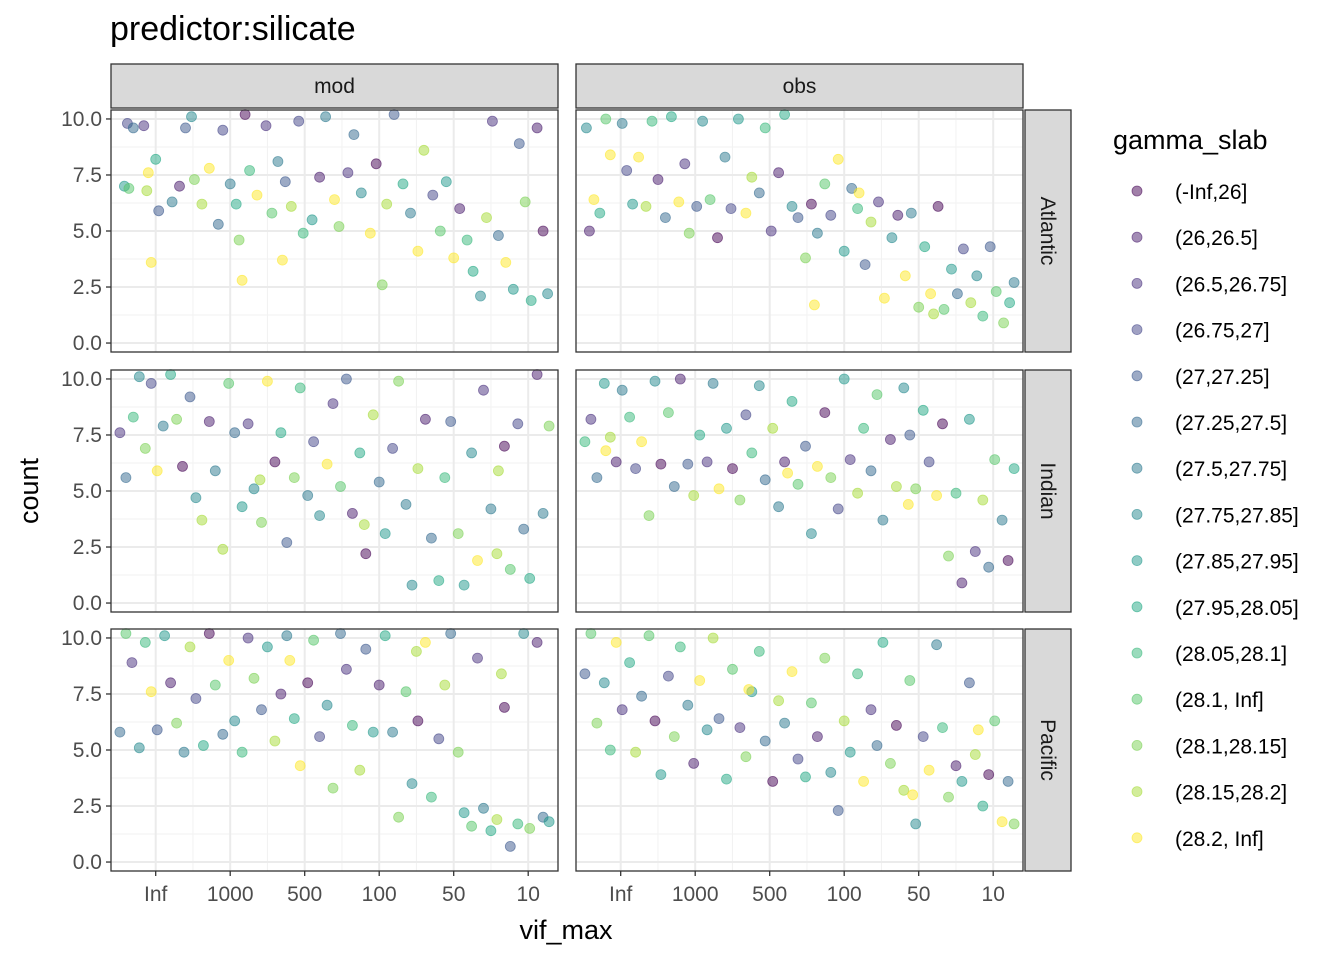  I want to click on legend-item: (28.15,28.2], so click(1209, 793).